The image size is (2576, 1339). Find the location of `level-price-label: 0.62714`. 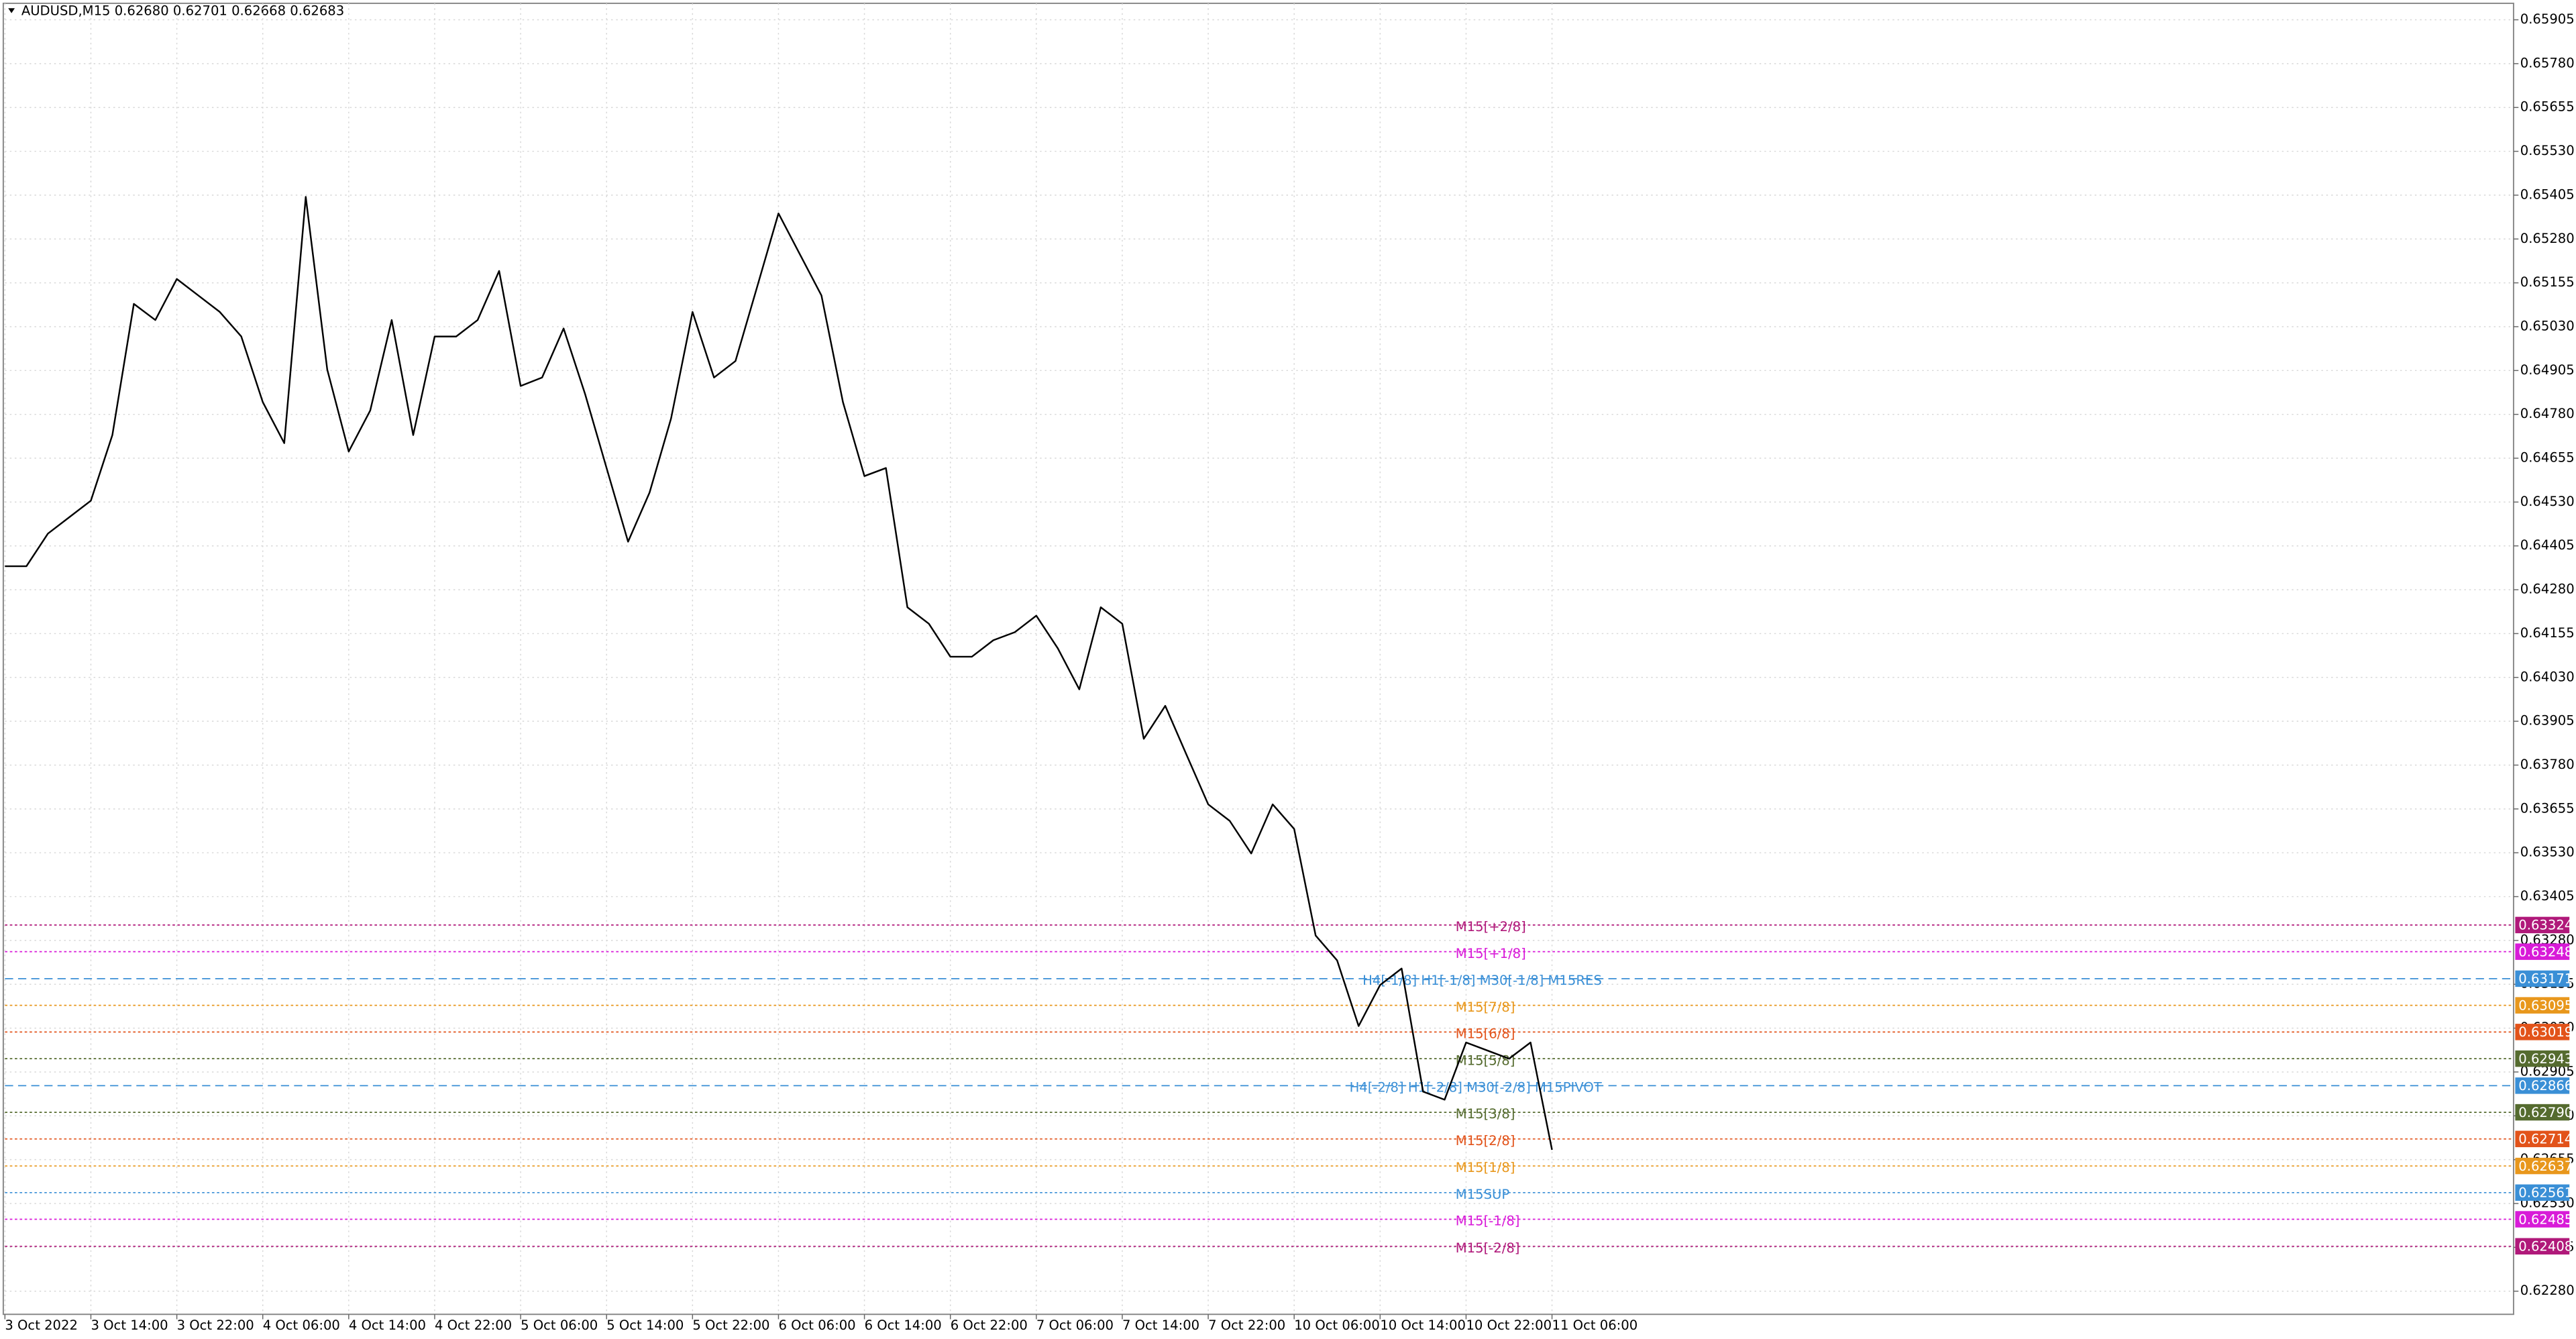

level-price-label: 0.62714 is located at coordinates (2545, 1139).